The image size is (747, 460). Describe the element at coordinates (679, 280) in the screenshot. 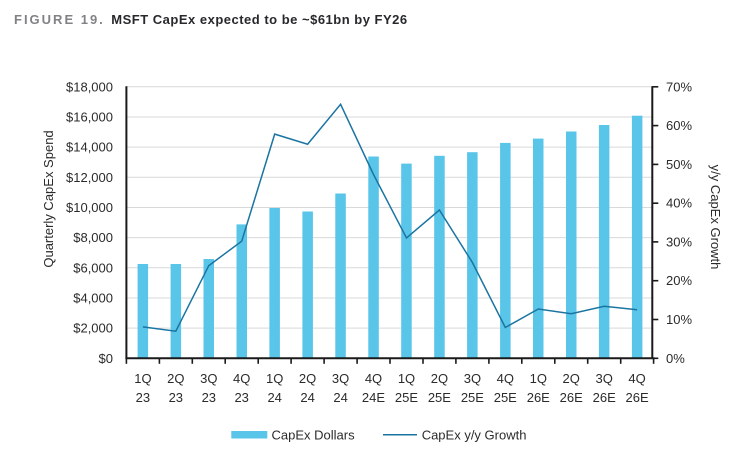

I see `svg-text: 20%` at that location.